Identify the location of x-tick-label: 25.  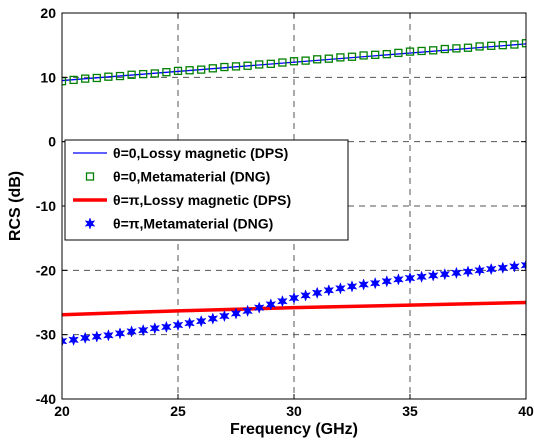
(178, 411).